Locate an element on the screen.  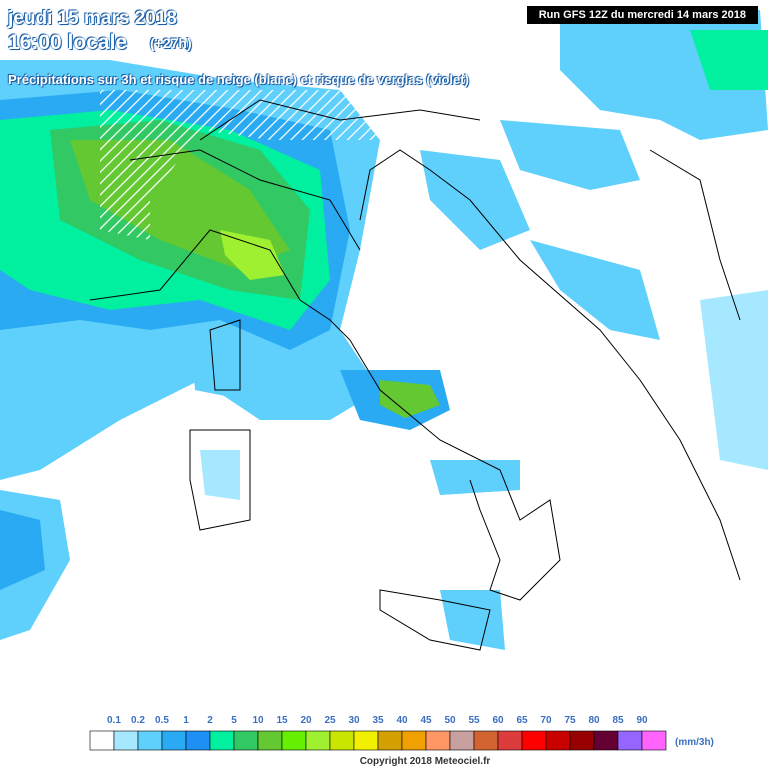
legend-label: 50 is located at coordinates (450, 720).